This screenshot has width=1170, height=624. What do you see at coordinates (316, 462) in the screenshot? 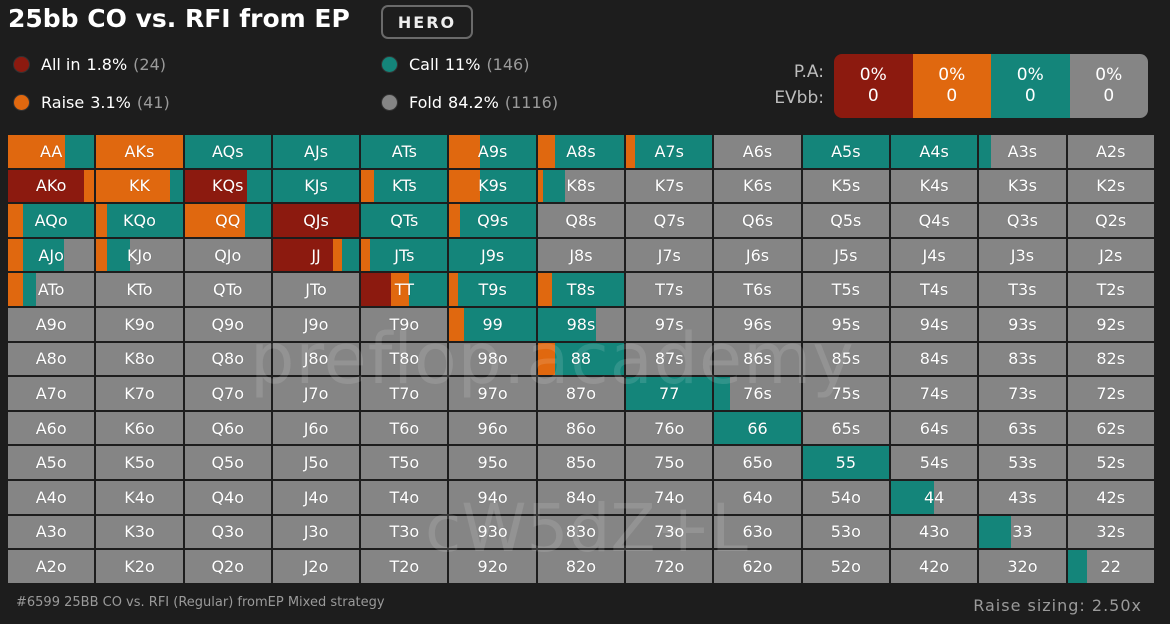
I see `hand-cell-J5o: J5o` at bounding box center [316, 462].